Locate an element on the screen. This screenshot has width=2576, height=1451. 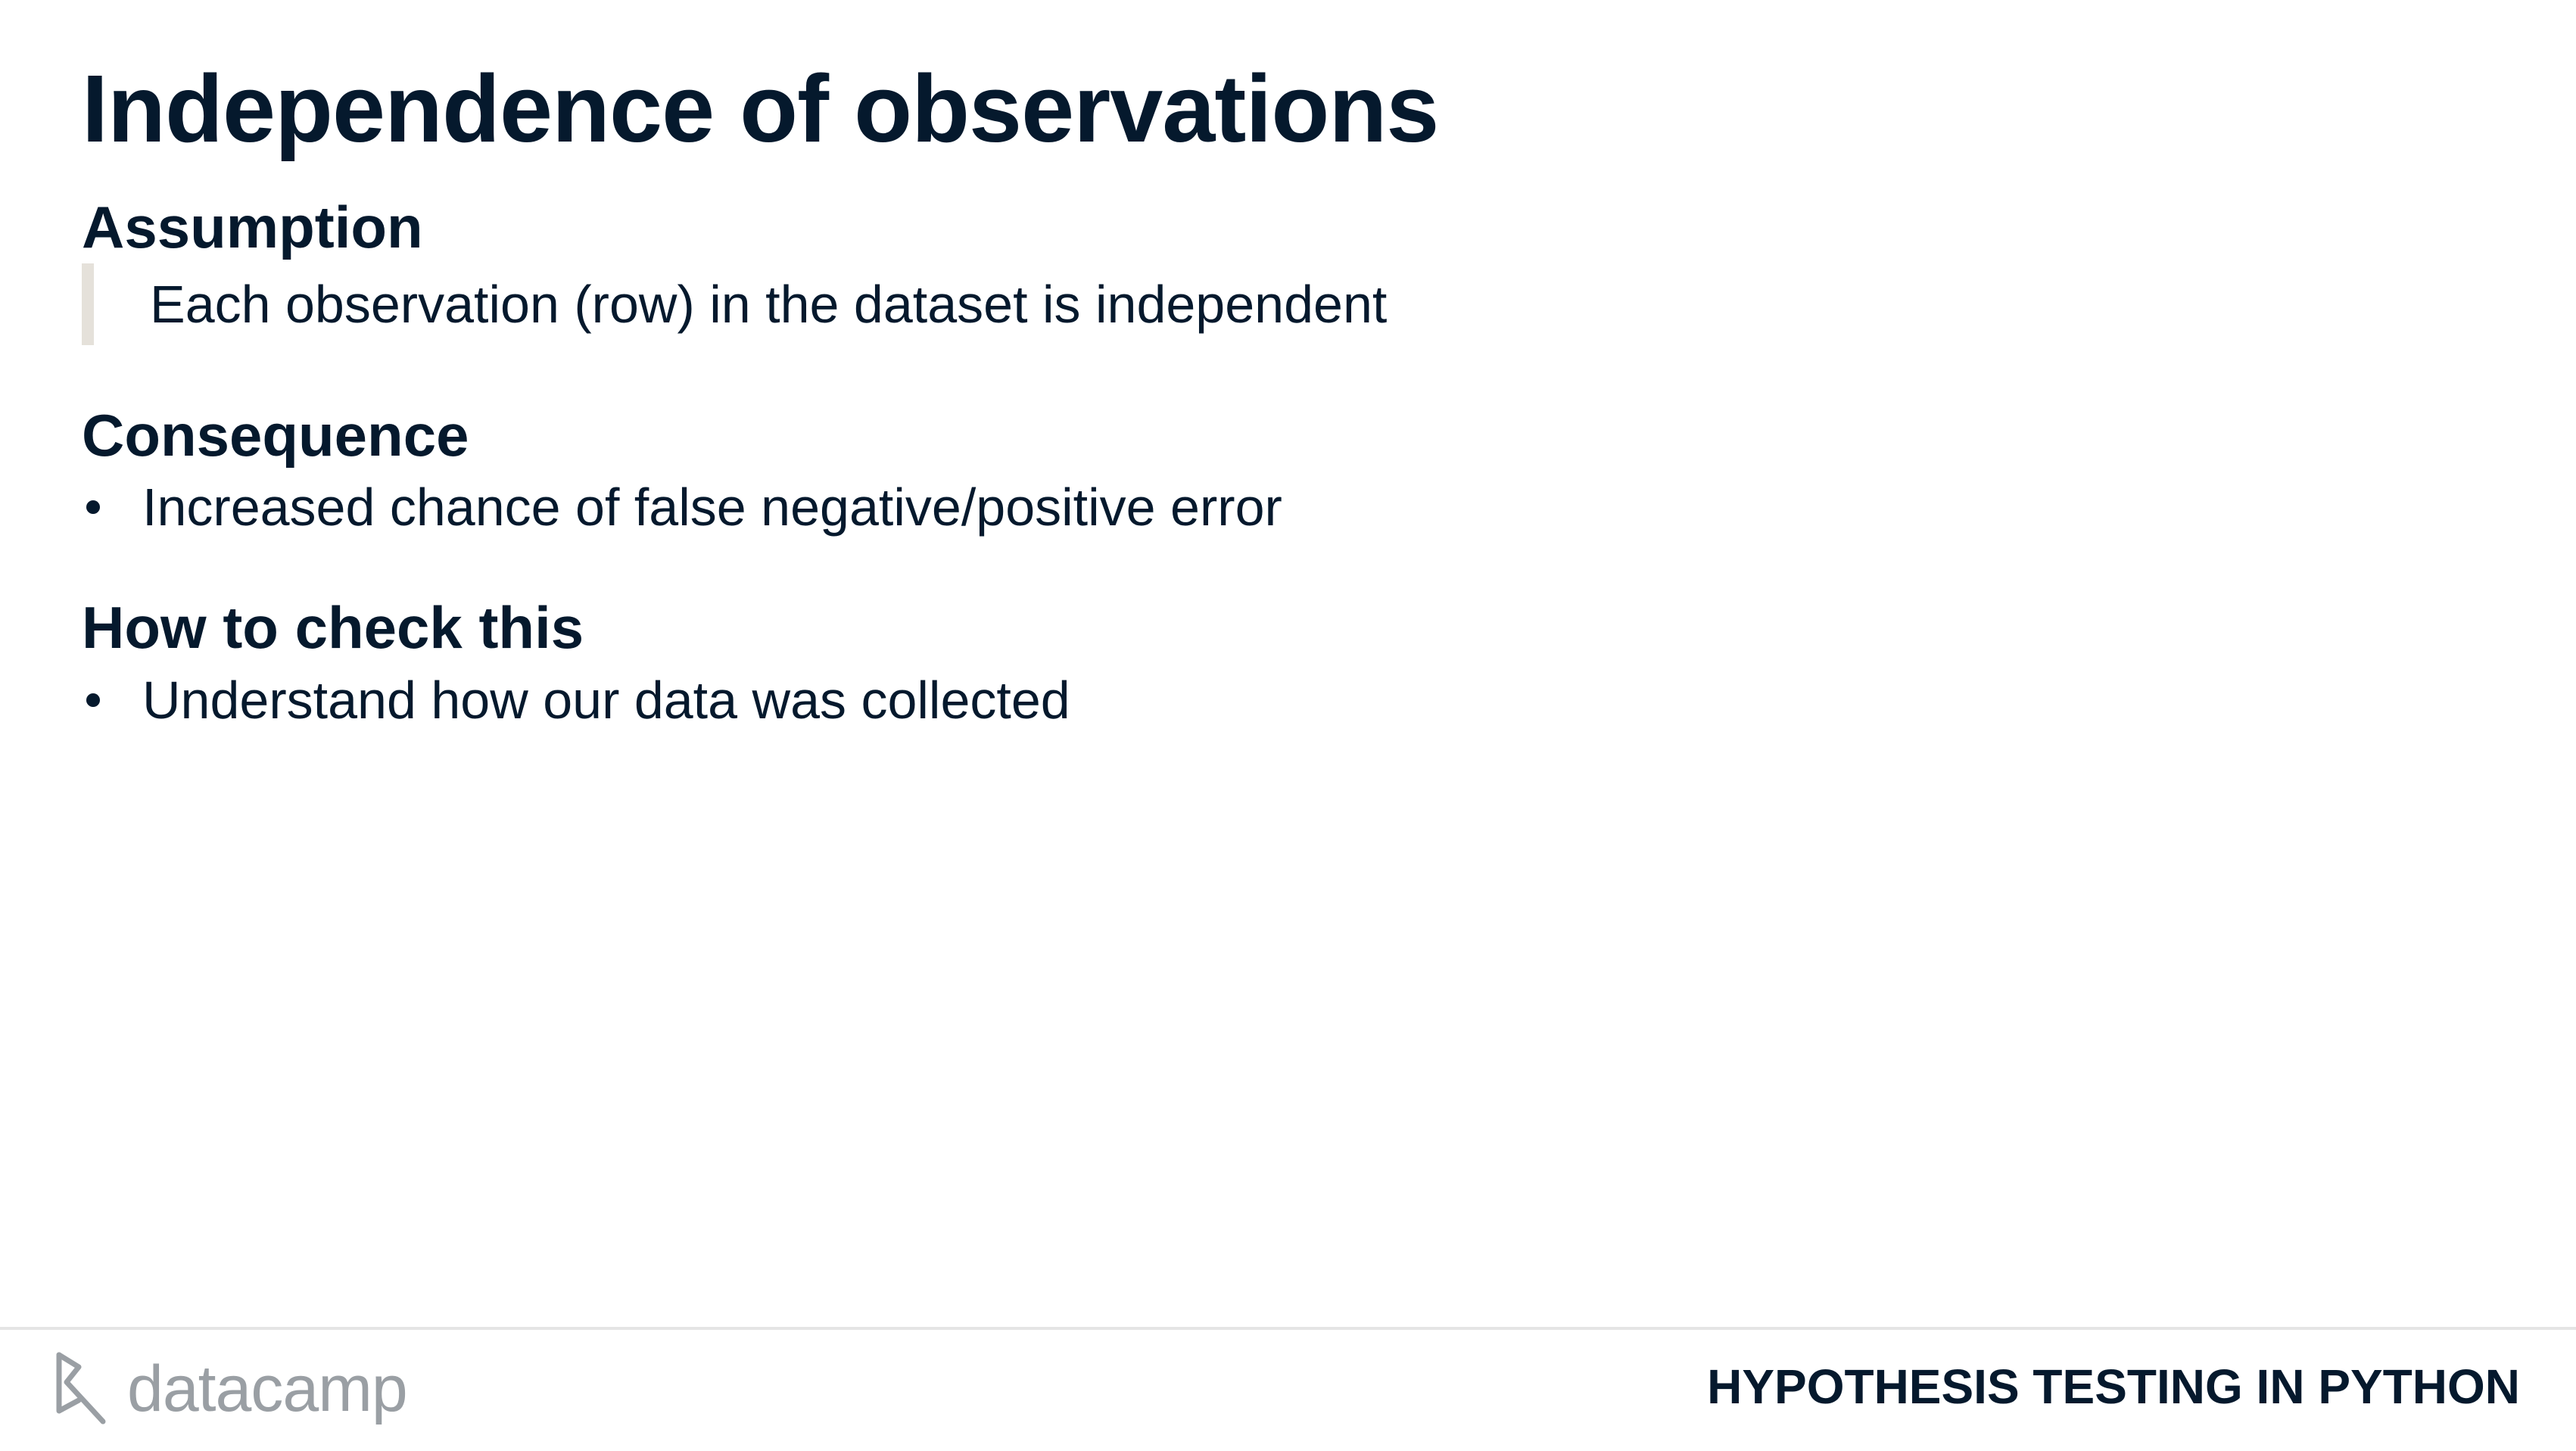
slide-title: Independence of observations is located at coordinates (760, 109).